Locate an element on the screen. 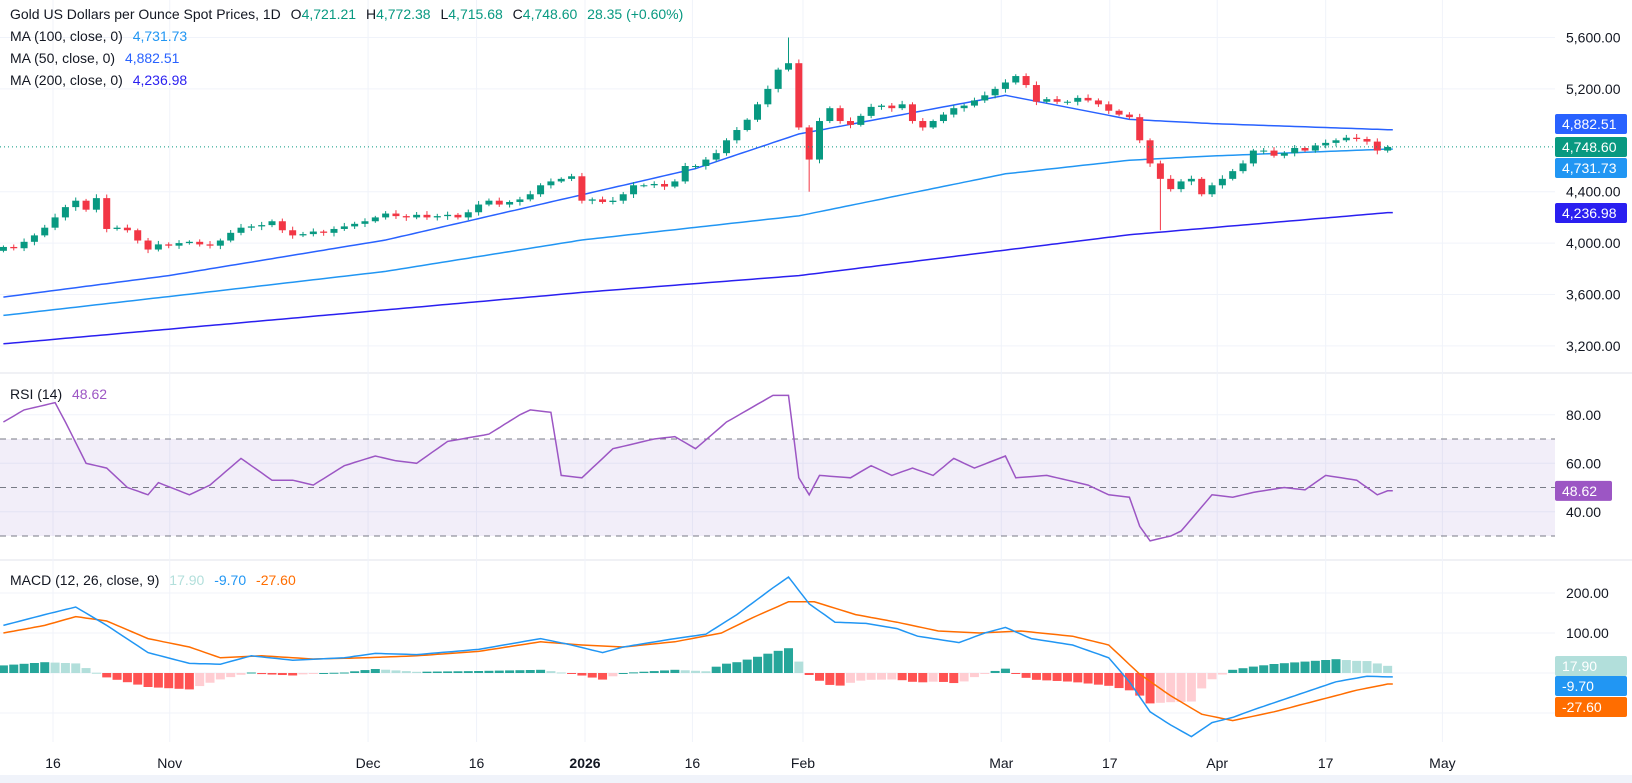 This screenshot has width=1632, height=783. ma200-label: MA (200, close, 0) is located at coordinates (66, 80).